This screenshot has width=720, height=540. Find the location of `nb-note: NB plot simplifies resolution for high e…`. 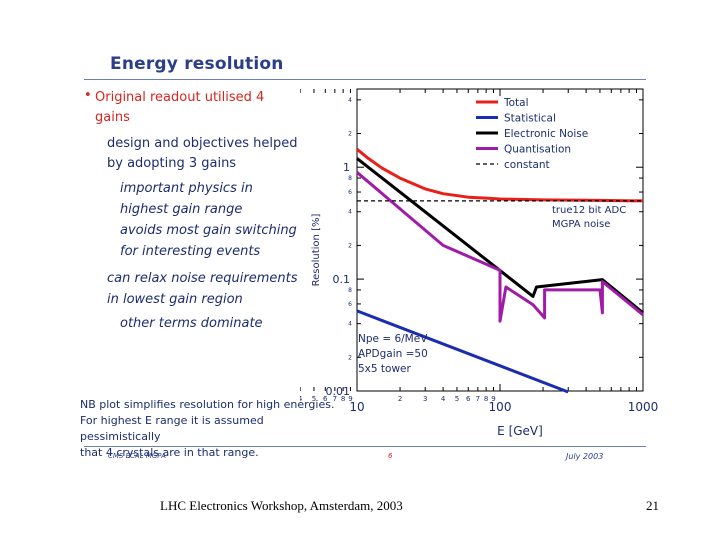

nb-note: NB plot simplifies resolution for high e… is located at coordinates (210, 429).